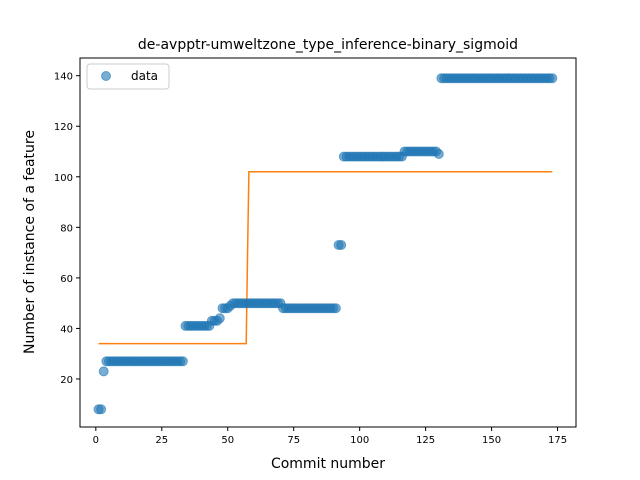 Image resolution: width=640 pixels, height=480 pixels. I want to click on x-tick-label: 25, so click(161, 440).